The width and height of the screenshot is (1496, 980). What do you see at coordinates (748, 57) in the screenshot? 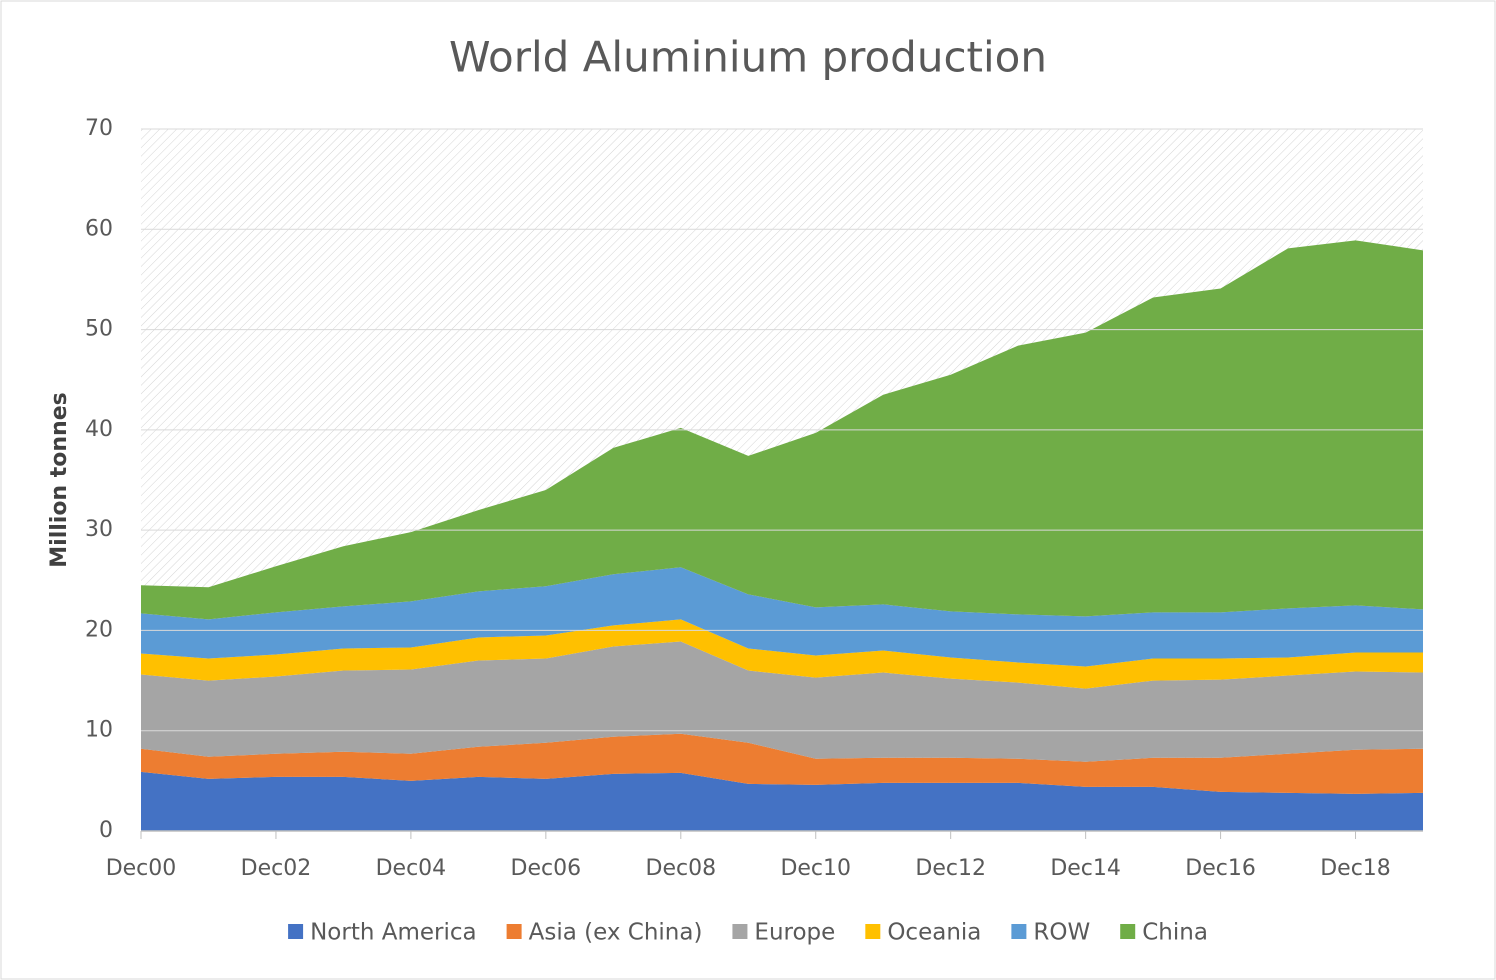
I see `chart-title: World Aluminium production` at bounding box center [748, 57].